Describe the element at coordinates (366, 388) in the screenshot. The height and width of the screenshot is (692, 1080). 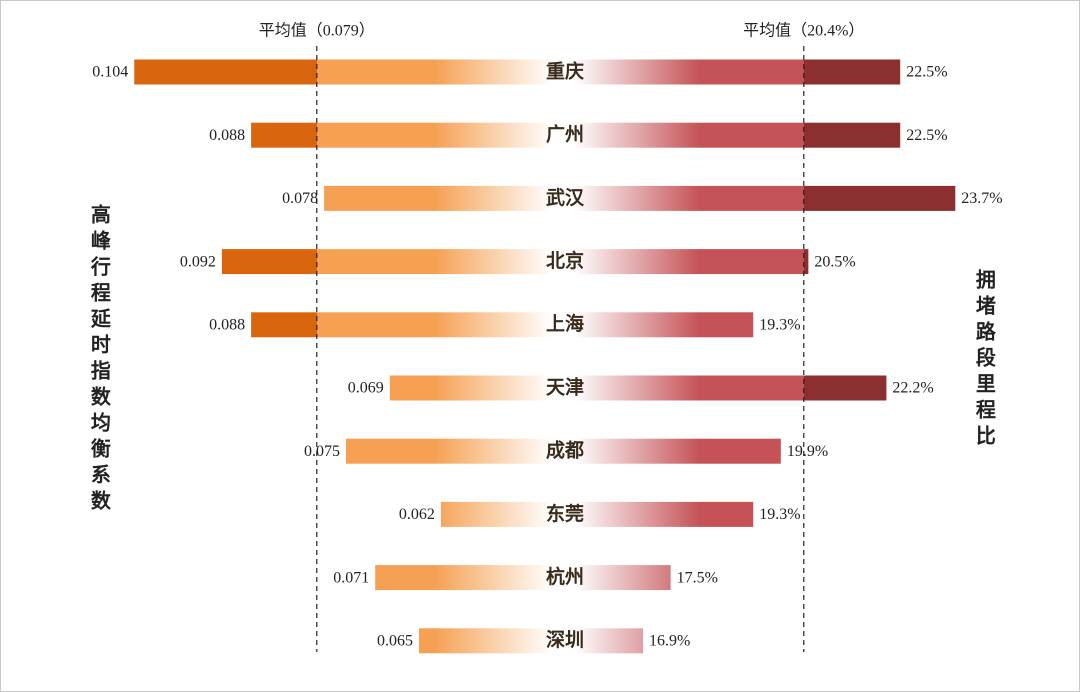
I see `left-value-label: 0.069` at that location.